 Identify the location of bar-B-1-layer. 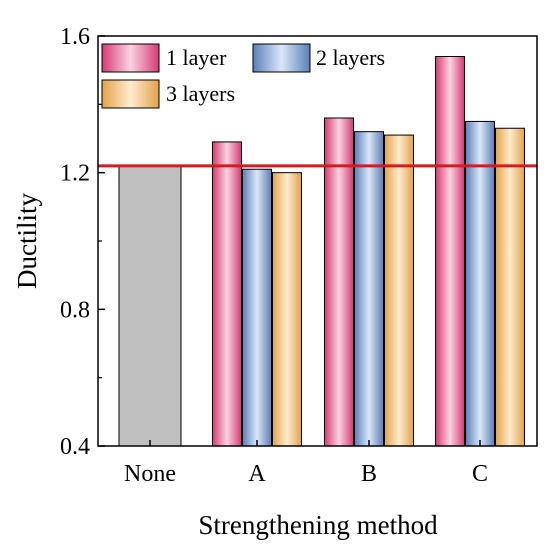
(339, 282).